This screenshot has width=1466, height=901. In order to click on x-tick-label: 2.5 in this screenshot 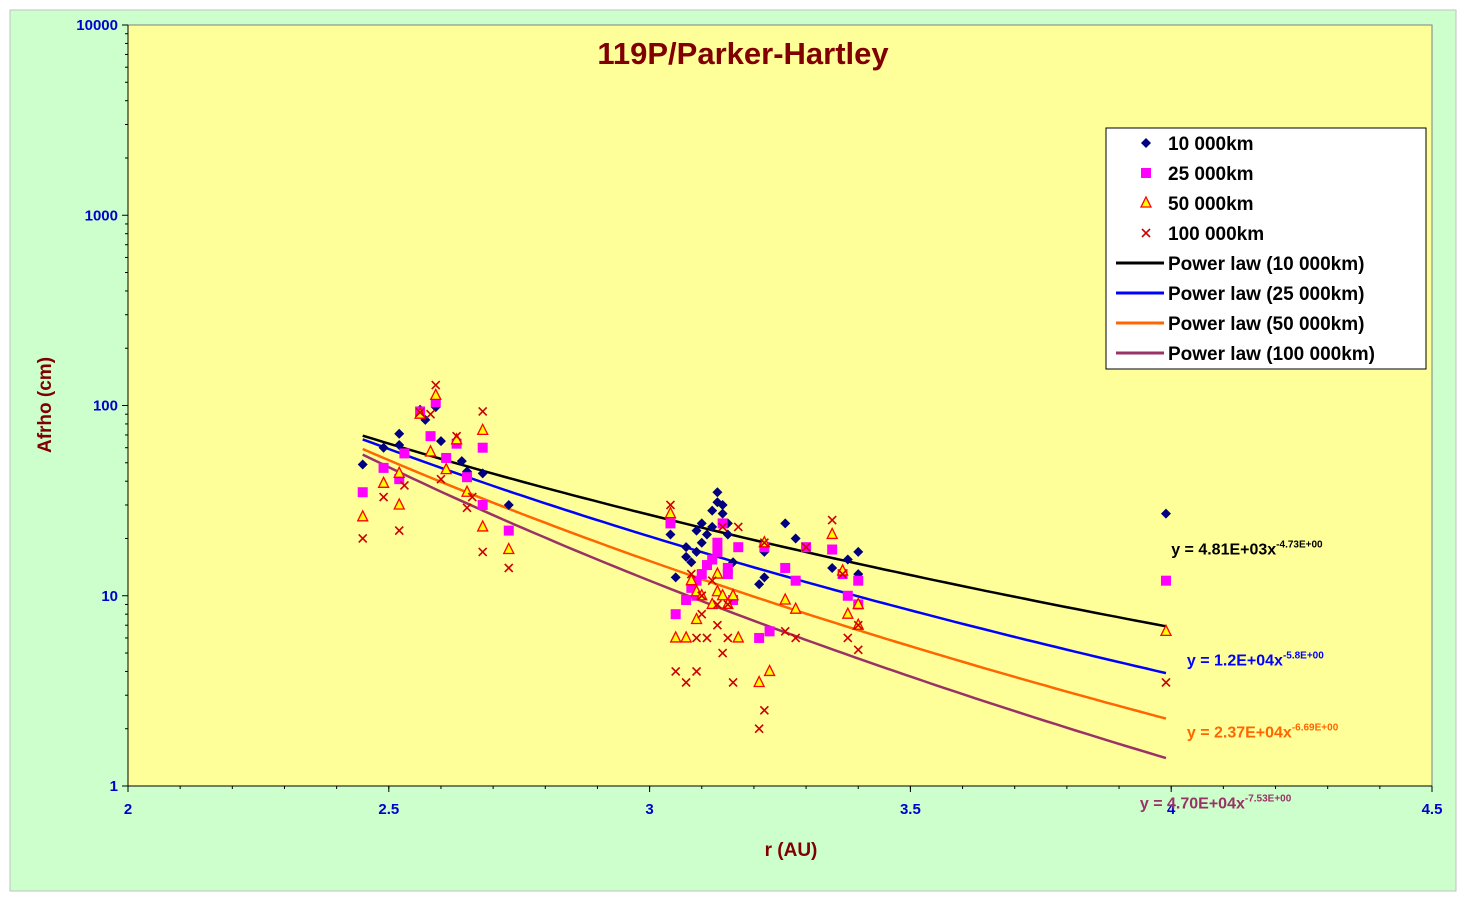, I will do `click(388, 809)`.